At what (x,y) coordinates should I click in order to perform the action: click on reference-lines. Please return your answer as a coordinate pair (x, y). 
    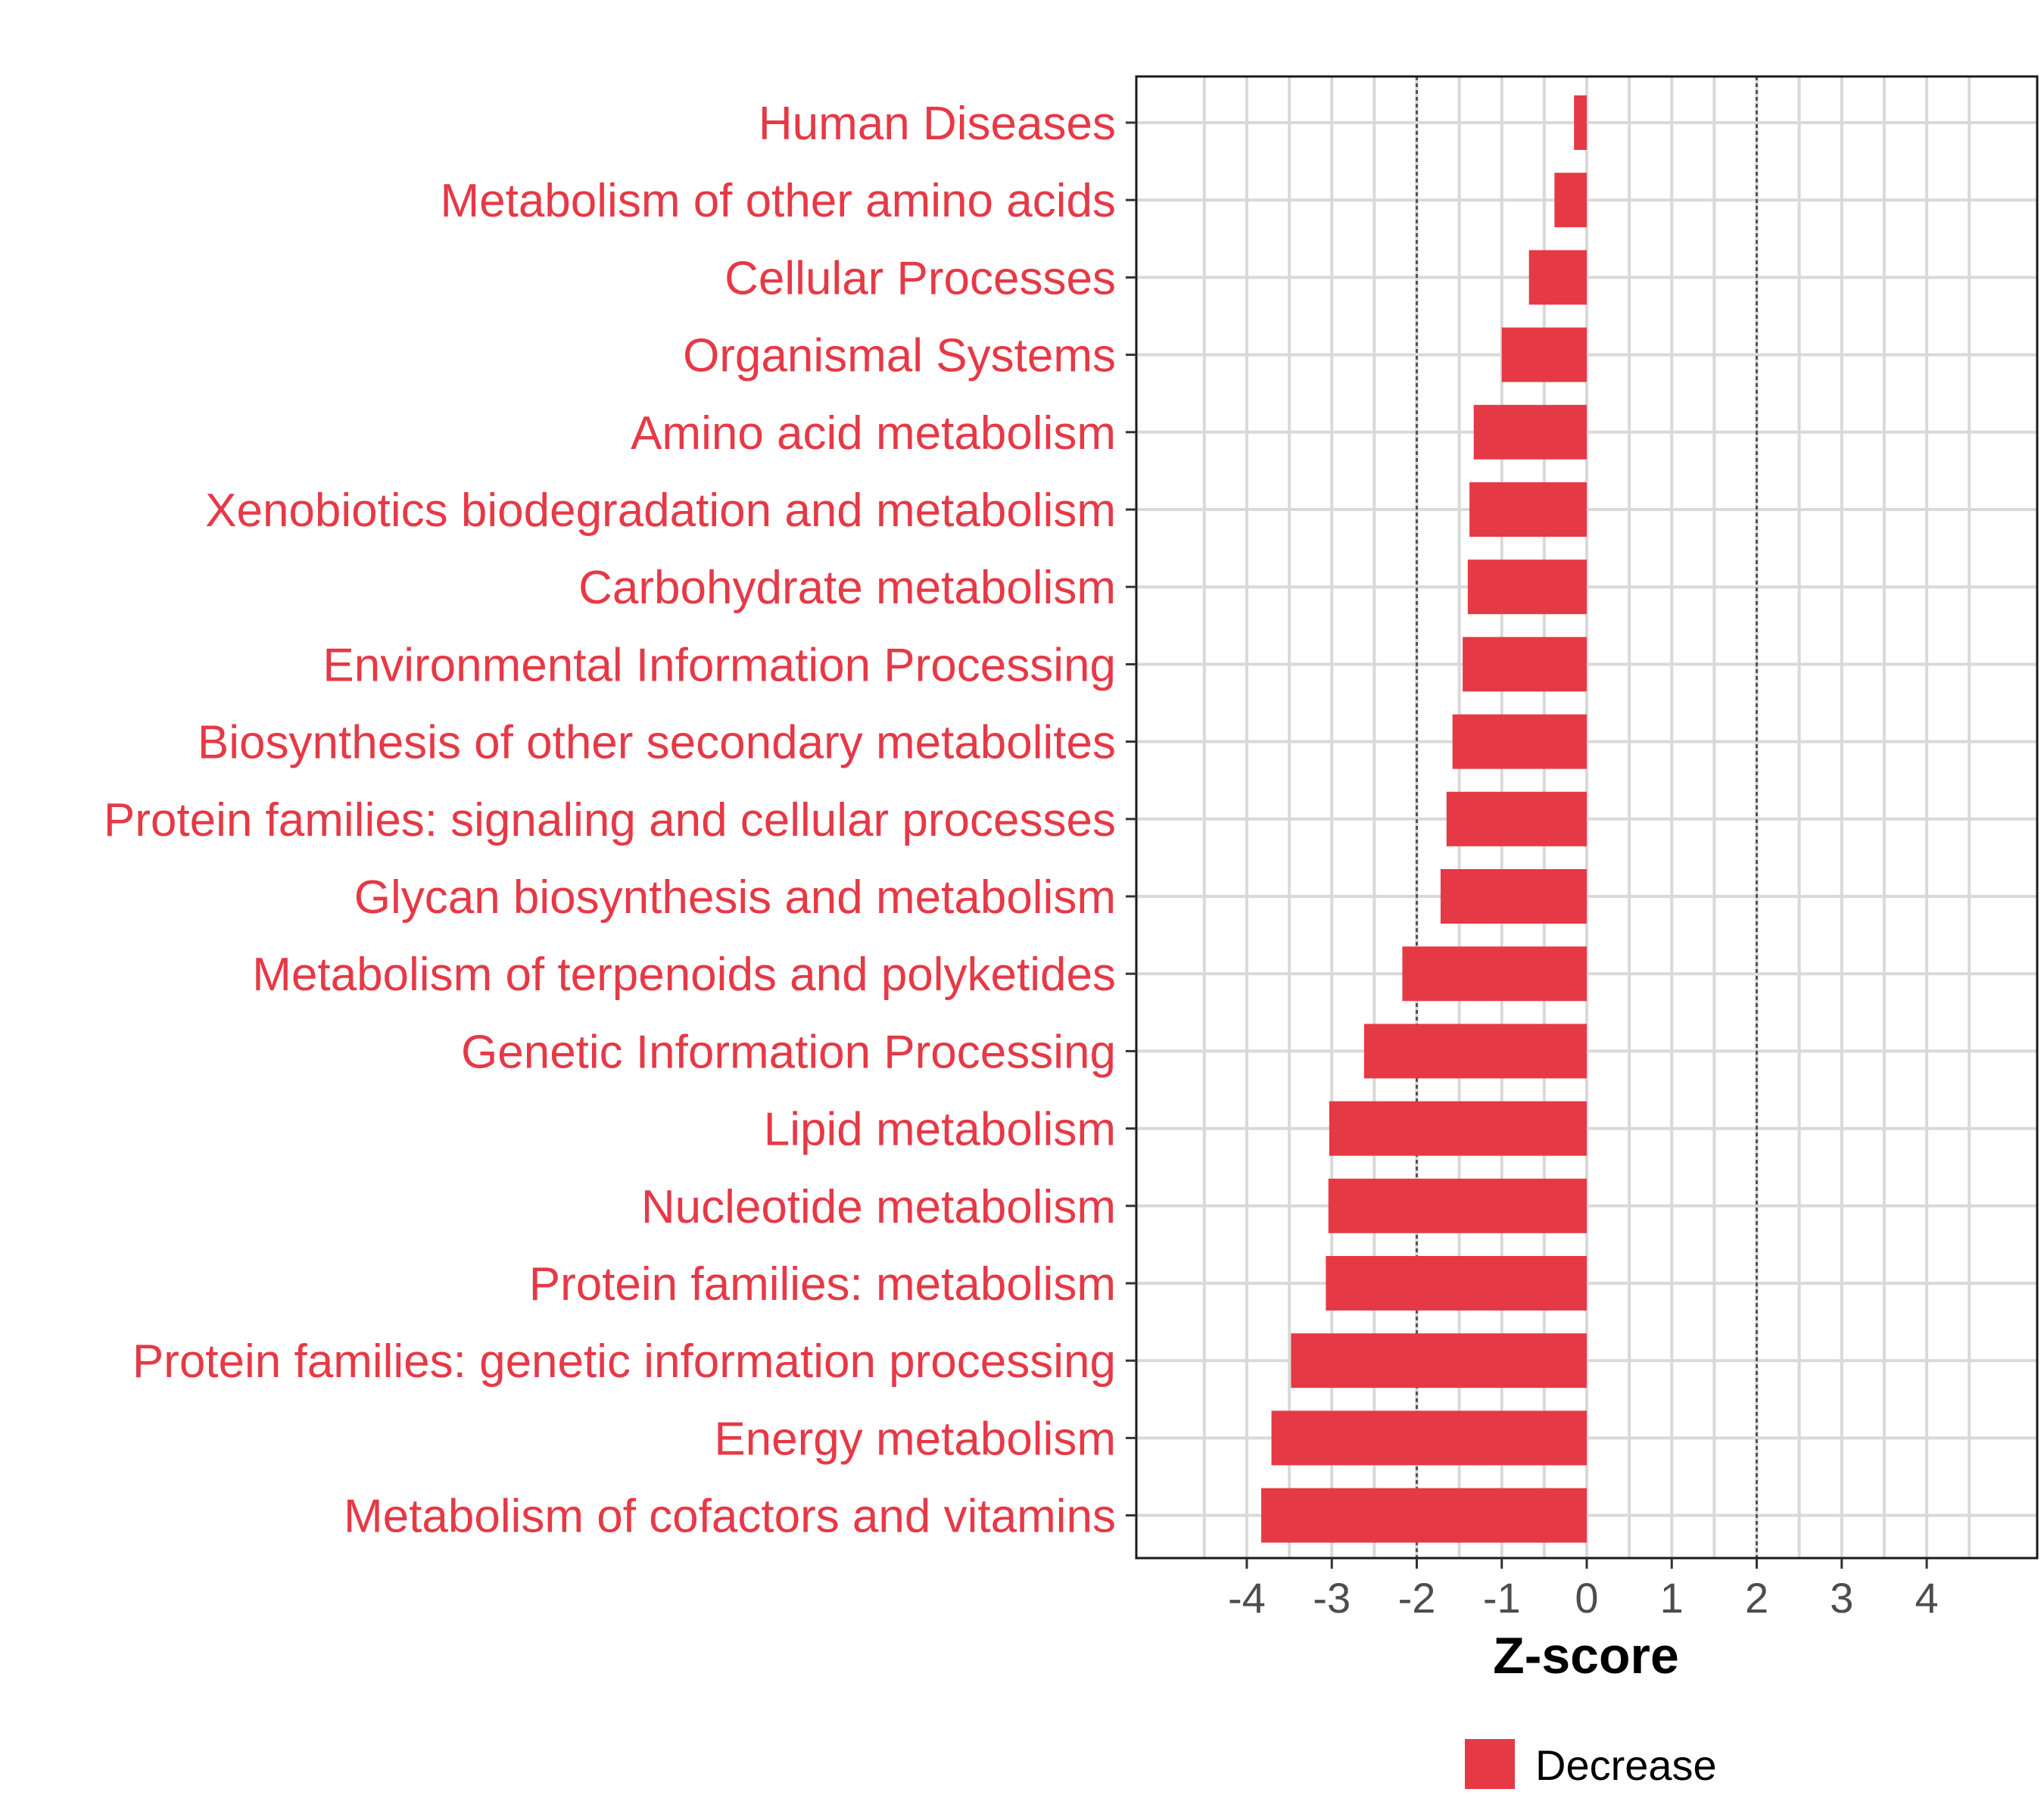
    Looking at the image, I should click on (1587, 817).